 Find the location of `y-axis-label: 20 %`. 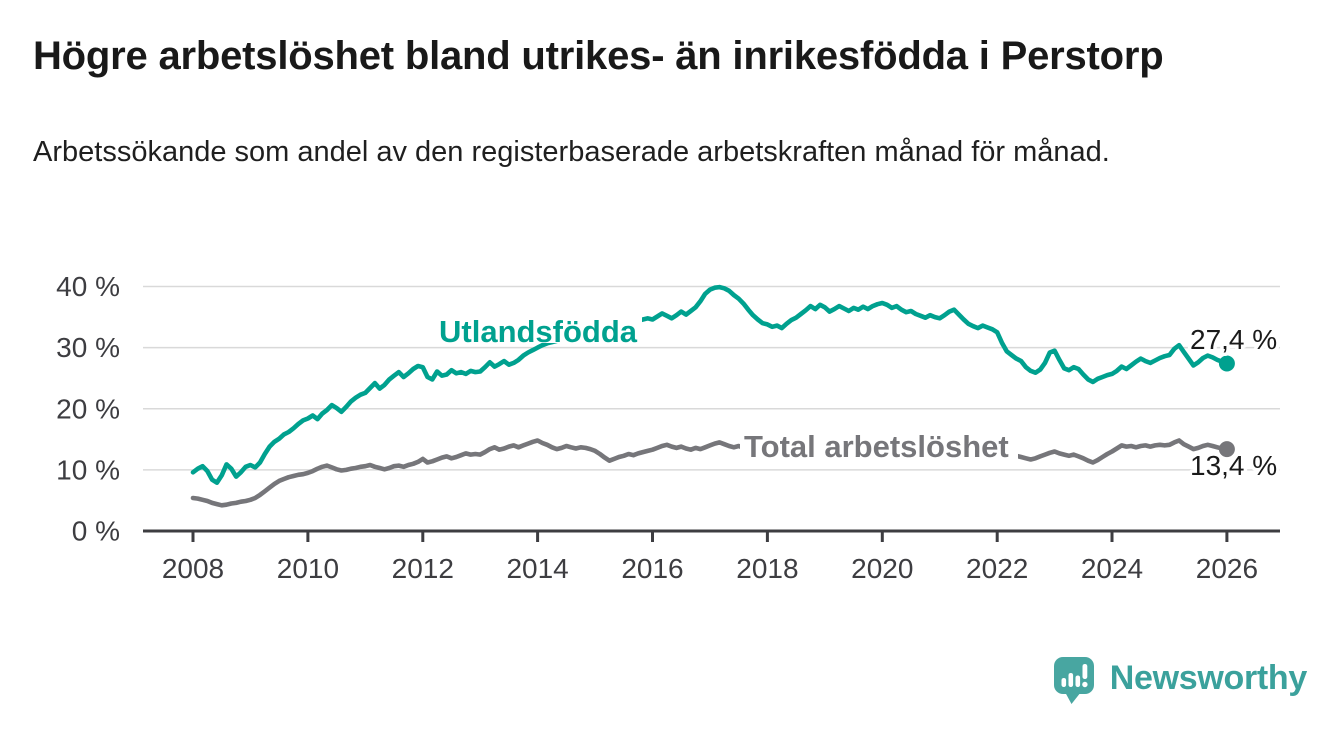

y-axis-label: 20 % is located at coordinates (88, 408).